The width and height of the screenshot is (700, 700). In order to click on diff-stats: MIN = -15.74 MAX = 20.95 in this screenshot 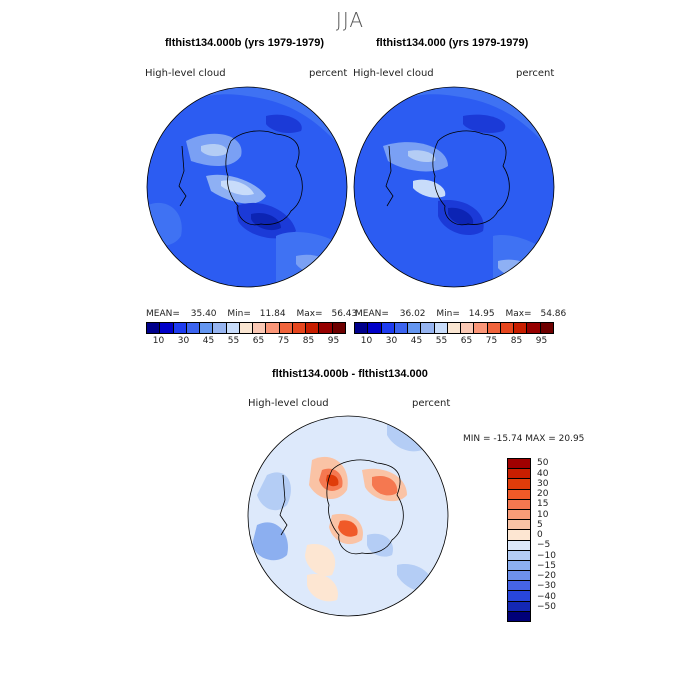, I will do `click(524, 439)`.